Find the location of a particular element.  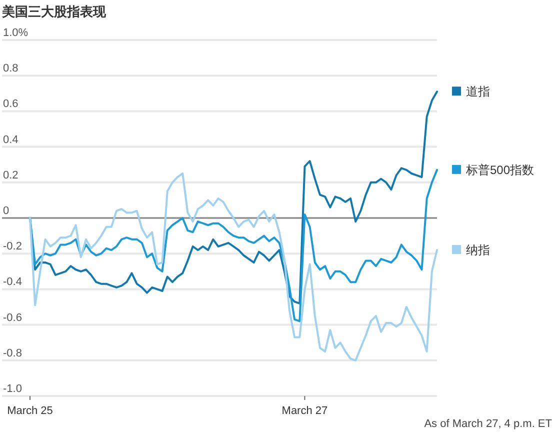

x-tick-label: March 27 is located at coordinates (305, 411).